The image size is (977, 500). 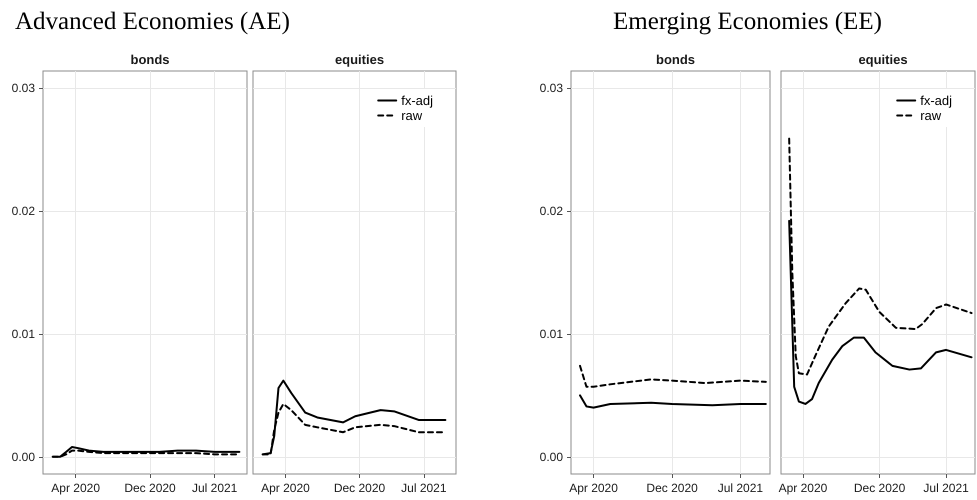 What do you see at coordinates (152, 21) in the screenshot?
I see `chart-title: Advanced Economies (AE)` at bounding box center [152, 21].